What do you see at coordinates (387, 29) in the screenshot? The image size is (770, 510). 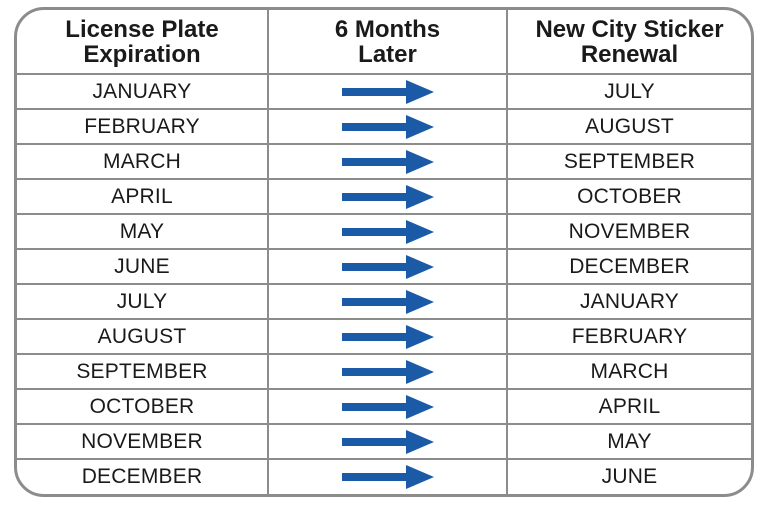 I see `header-line: 6 Months` at bounding box center [387, 29].